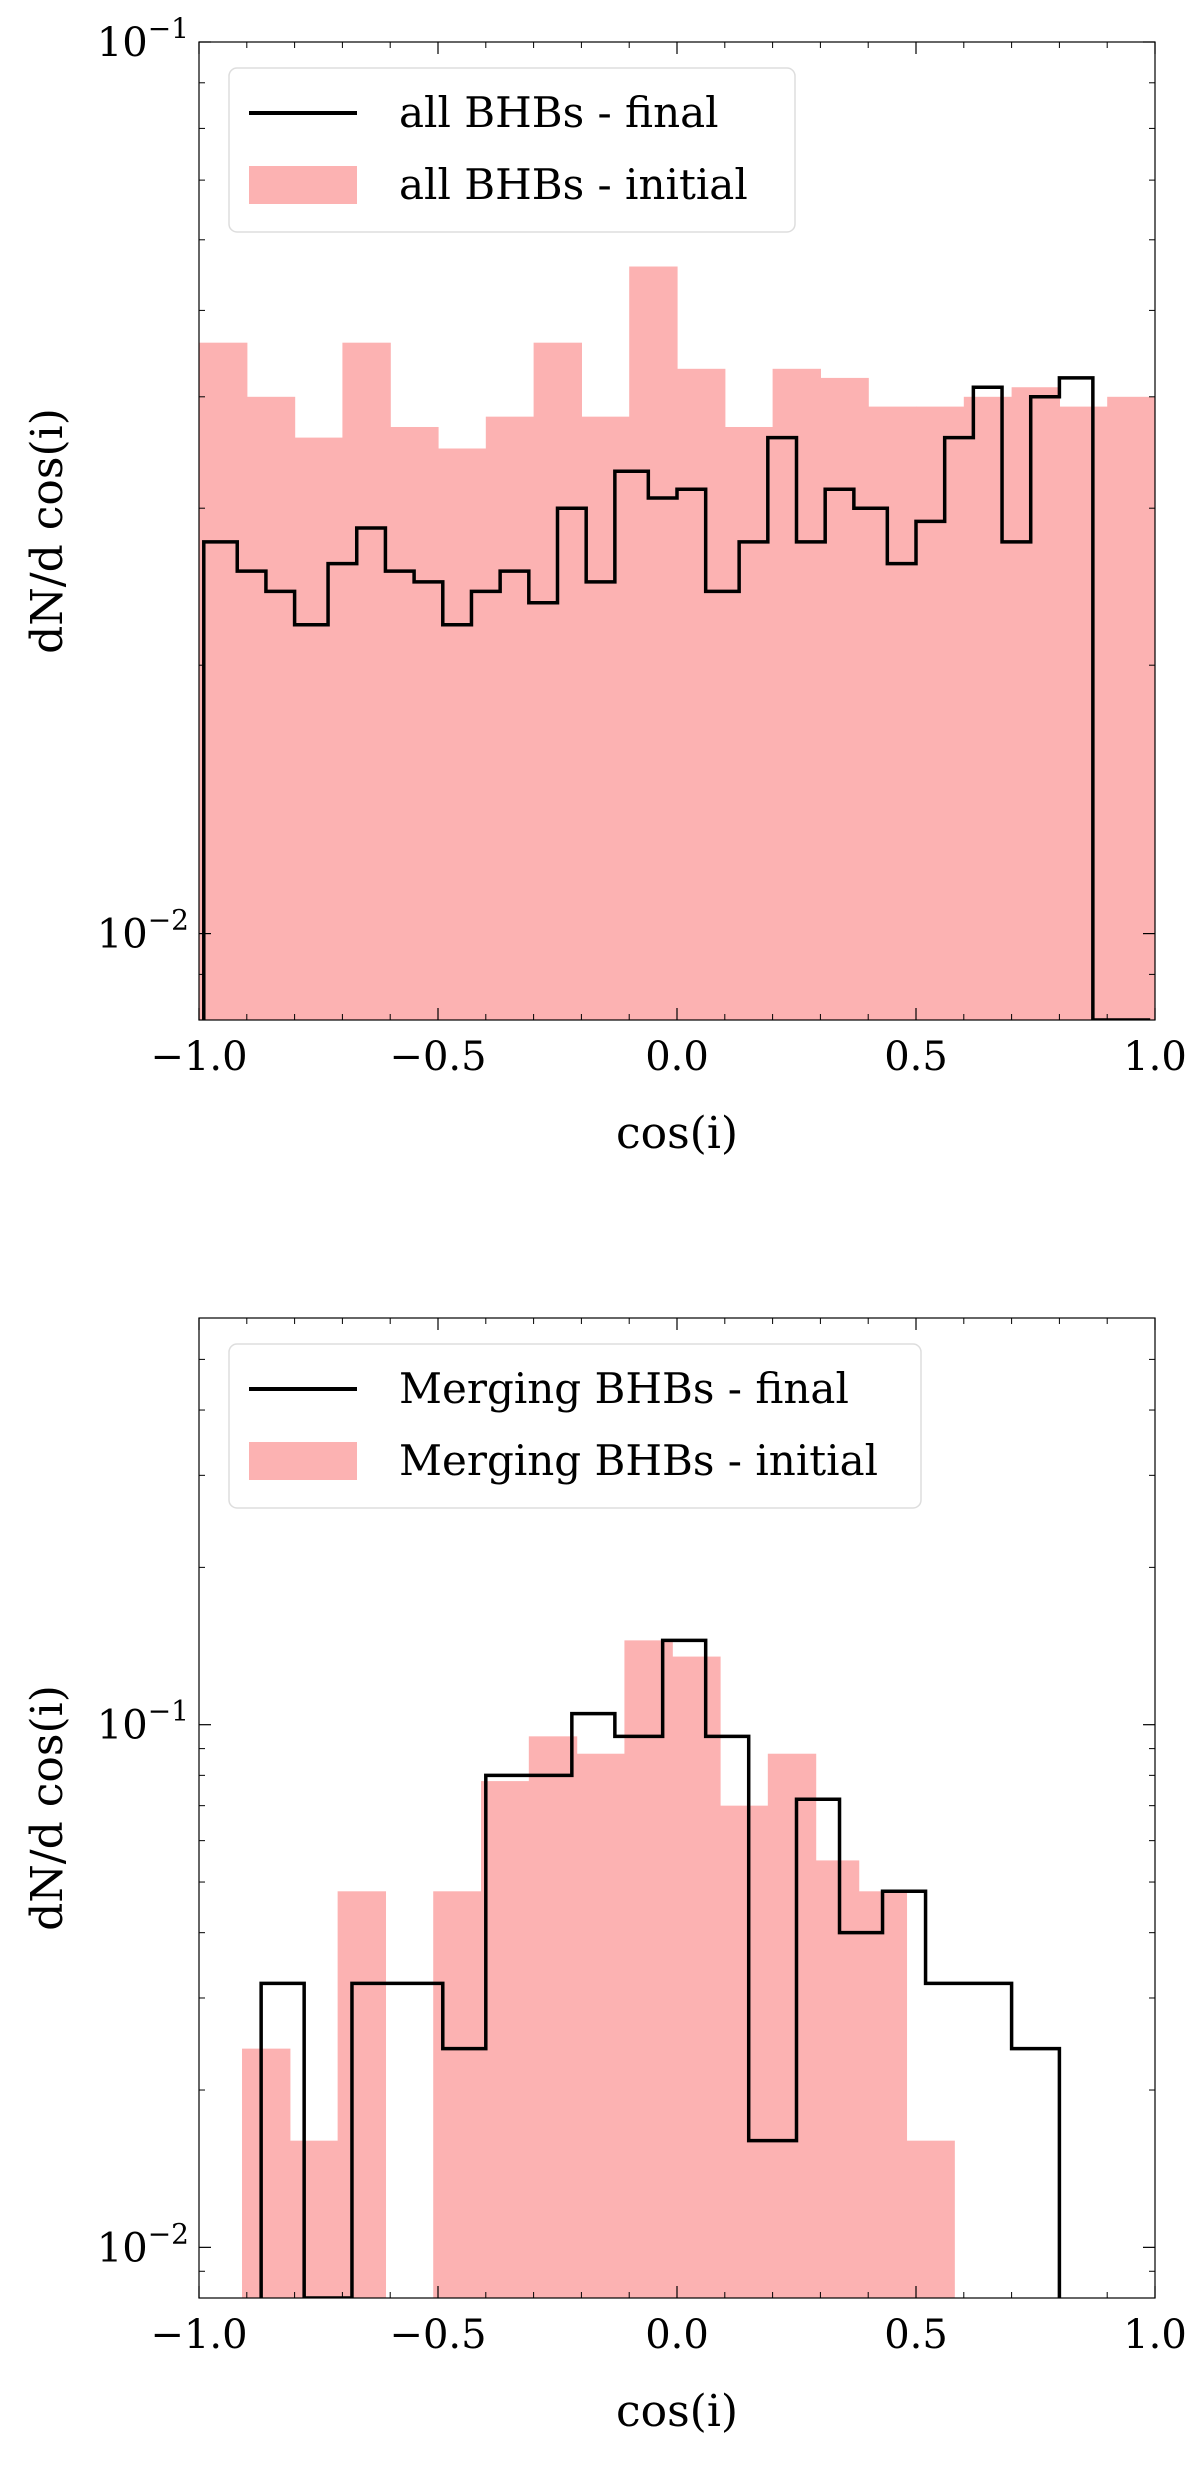 The height and width of the screenshot is (2467, 1200). What do you see at coordinates (638, 1460) in the screenshot?
I see `legend-label: Merging BHBs - initial` at bounding box center [638, 1460].